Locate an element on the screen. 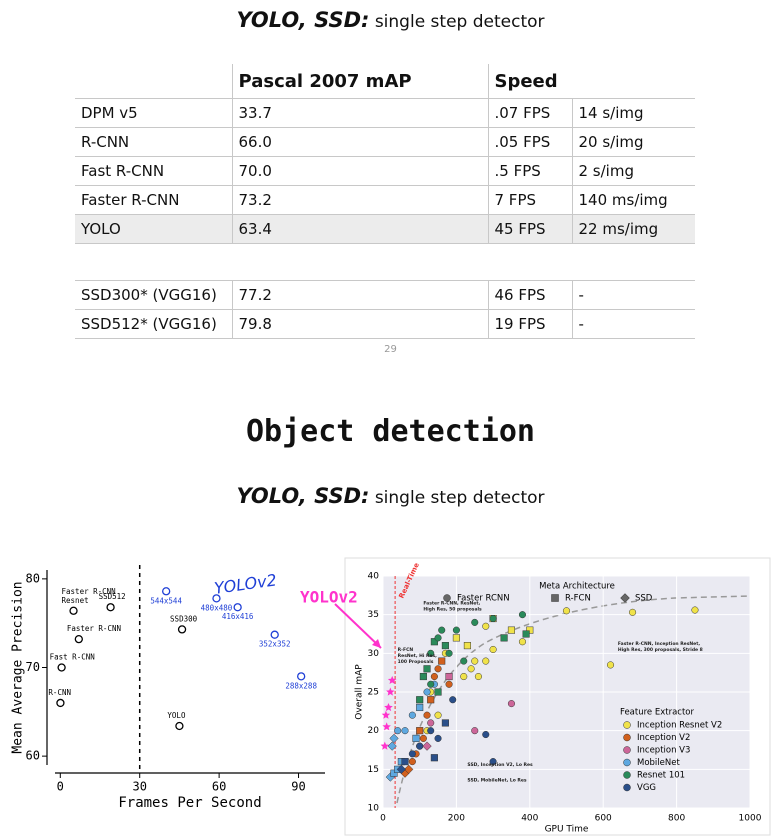  table-cell: Faster R-CNN is located at coordinates (154, 200).